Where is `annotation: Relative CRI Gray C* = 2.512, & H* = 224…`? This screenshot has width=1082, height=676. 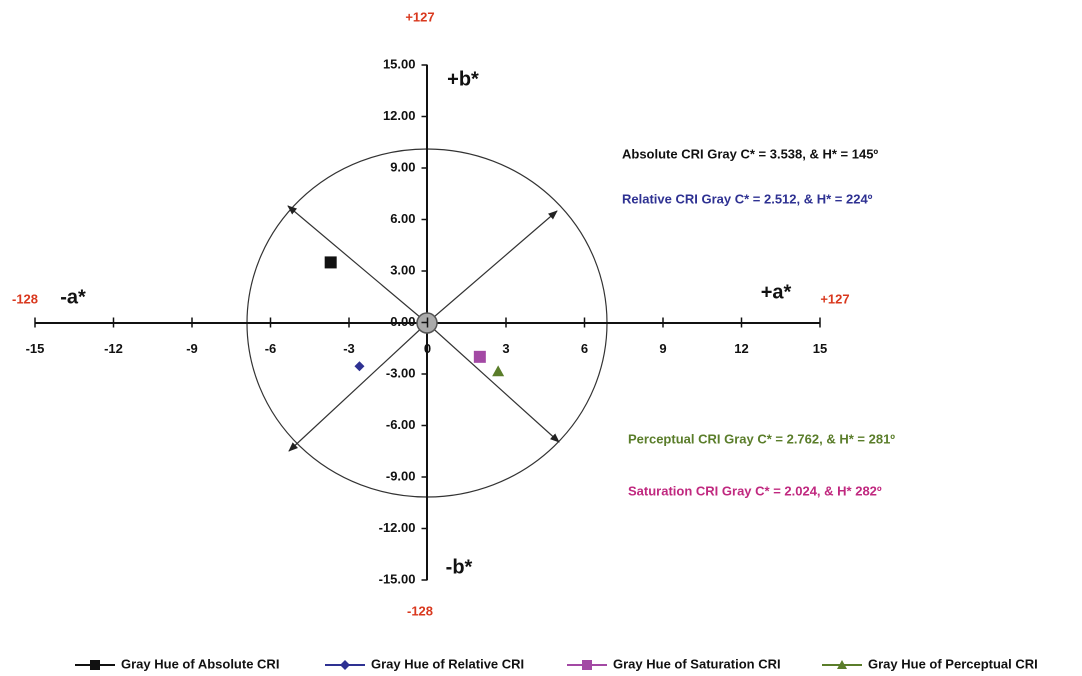
annotation: Relative CRI Gray C* = 2.512, & H* = 224… is located at coordinates (747, 198).